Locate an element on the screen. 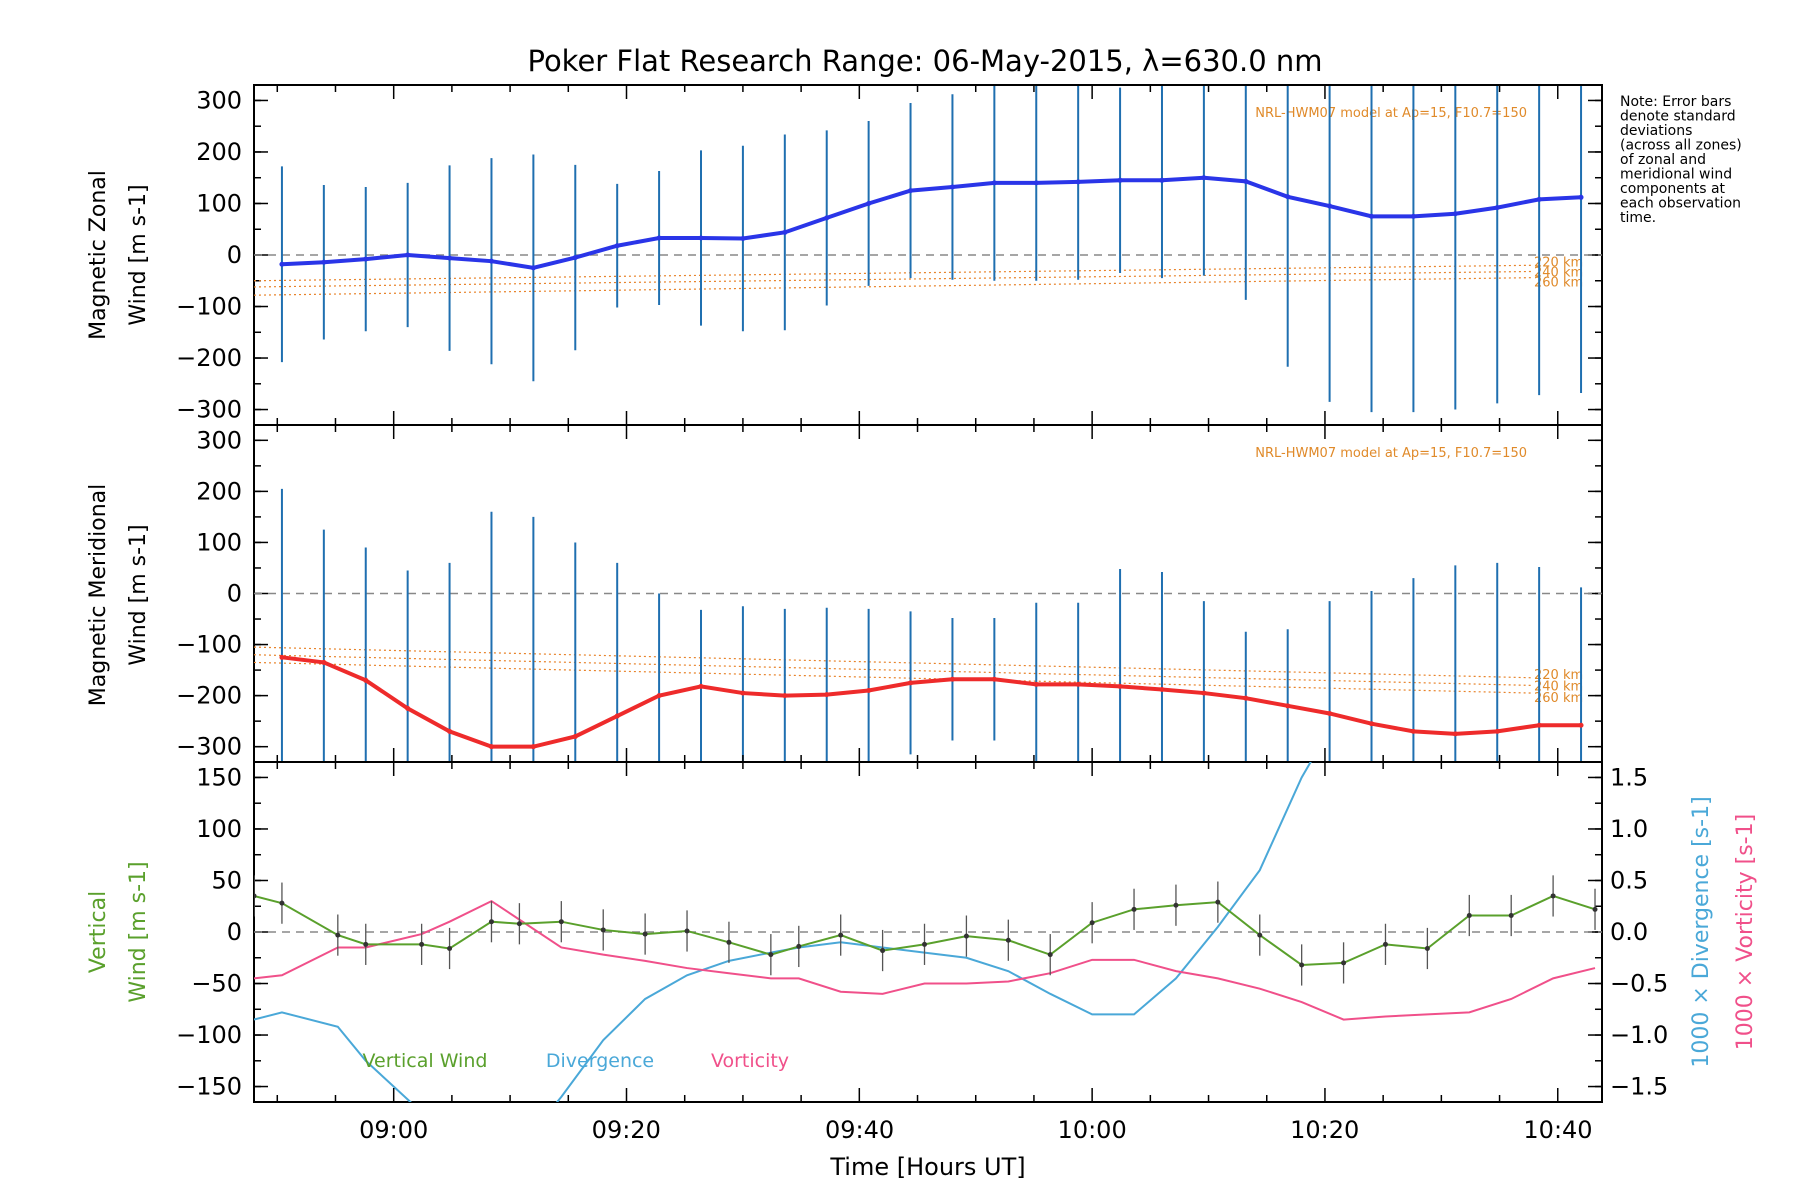  note-line: components at is located at coordinates (1673, 189).